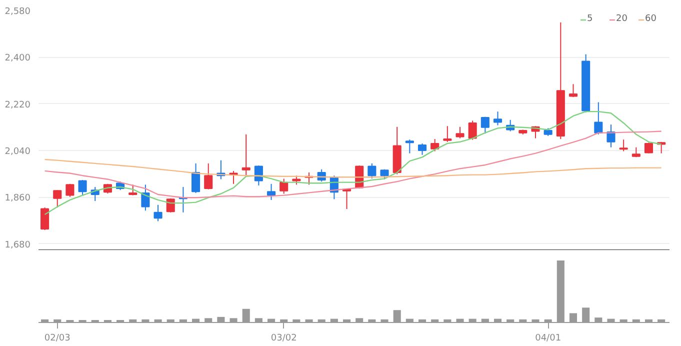 Image resolution: width=681 pixels, height=346 pixels. What do you see at coordinates (622, 19) in the screenshot?
I see `legend-label: 20` at bounding box center [622, 19].